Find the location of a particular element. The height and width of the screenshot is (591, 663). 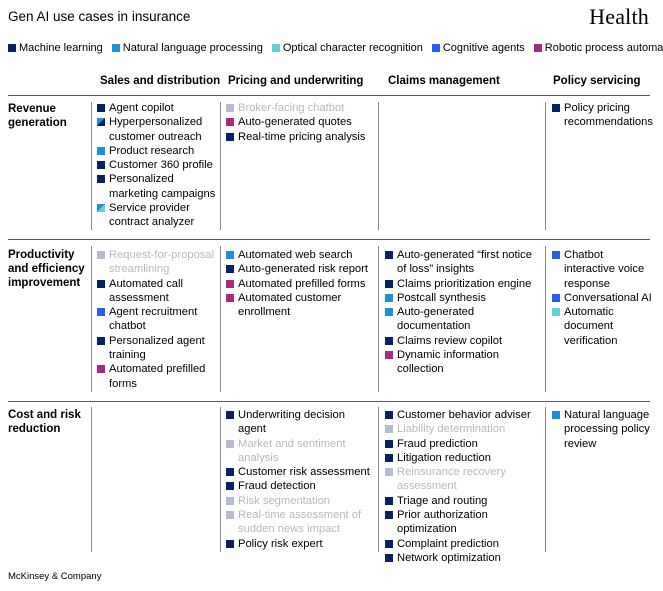

use-case-label: Customer behavior adviser is located at coordinates (464, 415).